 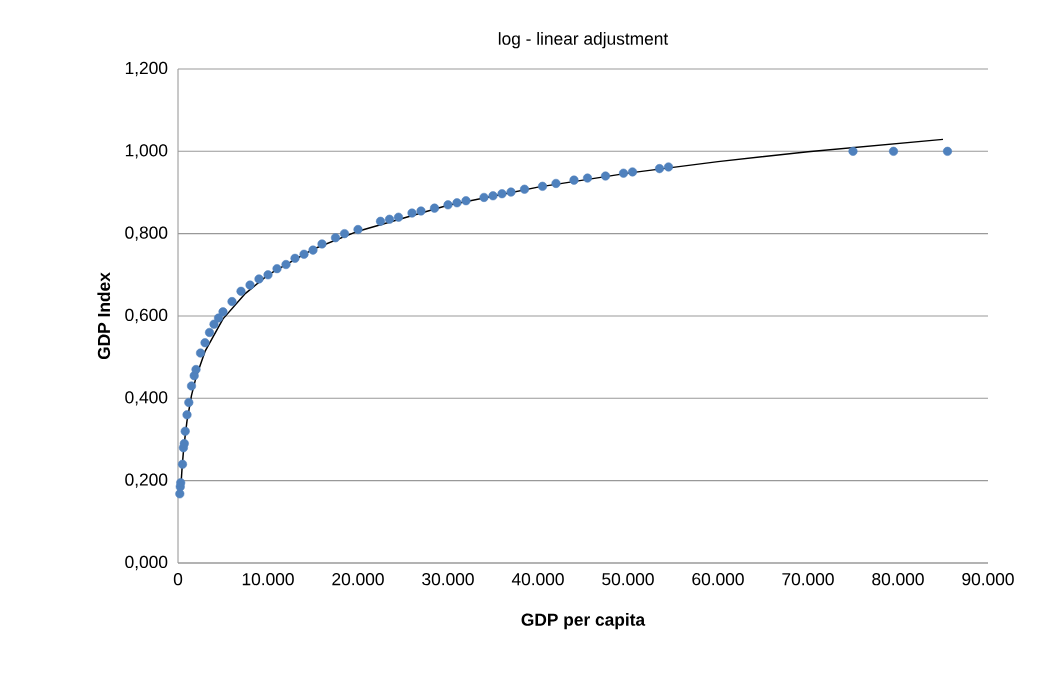 I want to click on chart-title: log - linear adjustment, so click(x=583, y=40).